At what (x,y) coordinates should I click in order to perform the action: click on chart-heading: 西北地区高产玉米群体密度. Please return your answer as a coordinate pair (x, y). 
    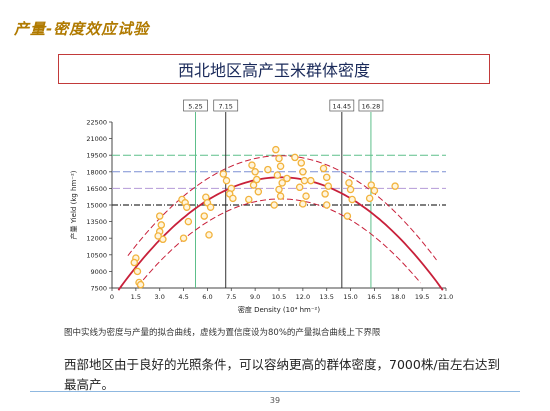
    Looking at the image, I should click on (273, 70).